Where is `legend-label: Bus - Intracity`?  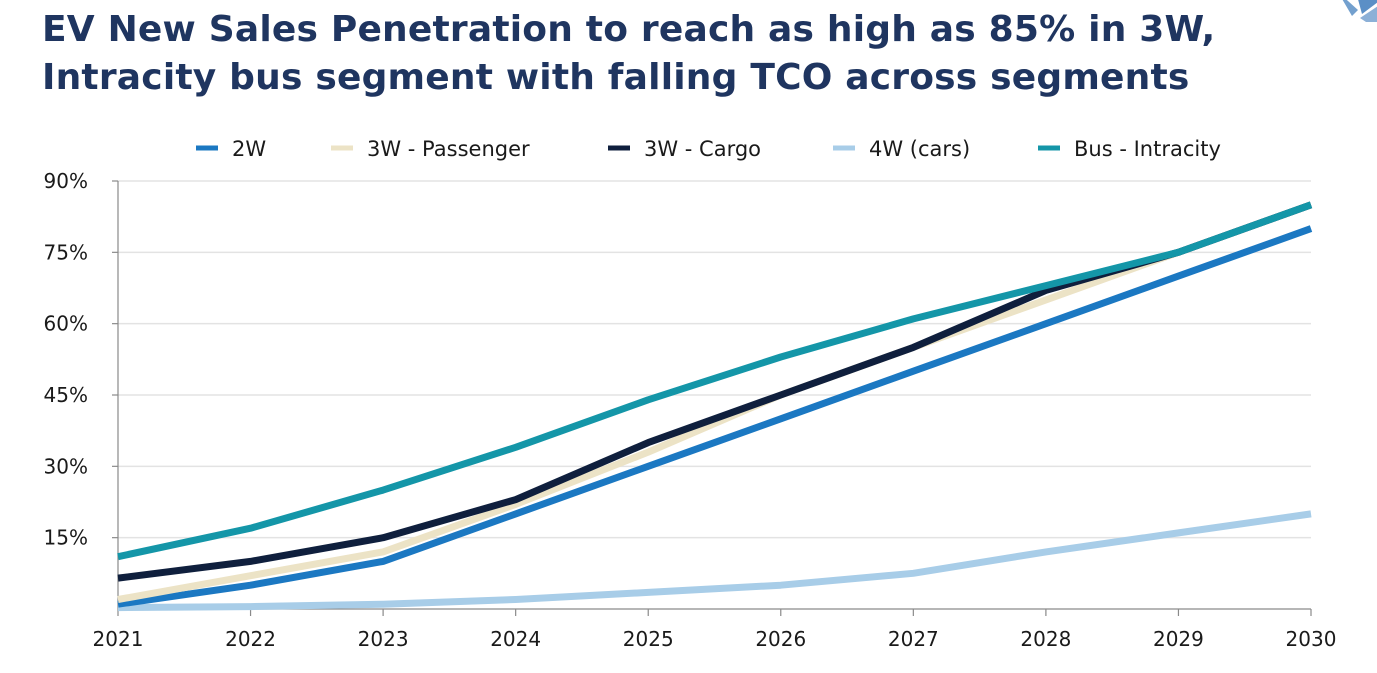
legend-label: Bus - Intracity is located at coordinates (1147, 149).